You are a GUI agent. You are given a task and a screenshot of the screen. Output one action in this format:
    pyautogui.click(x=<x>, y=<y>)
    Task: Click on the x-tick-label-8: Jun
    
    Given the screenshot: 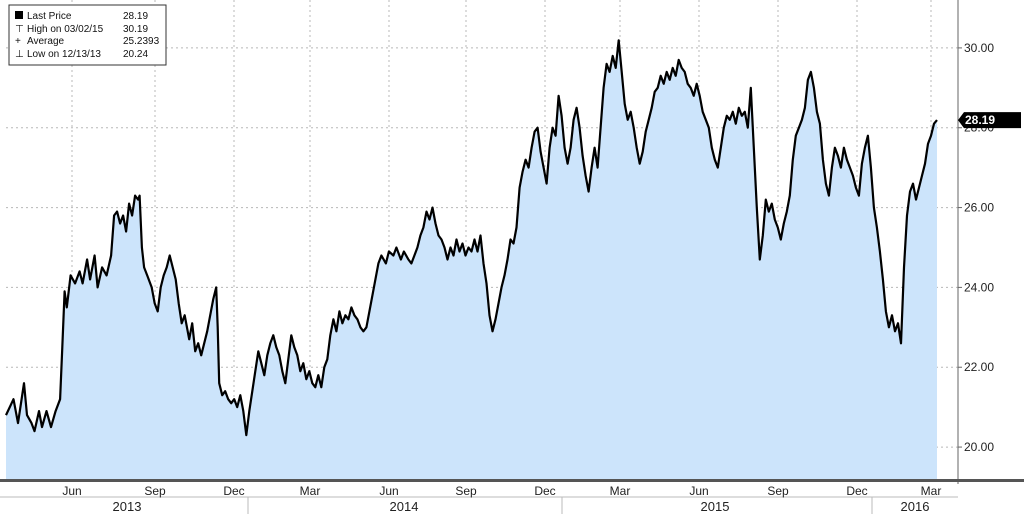 What is the action you would take?
    pyautogui.click(x=698, y=491)
    